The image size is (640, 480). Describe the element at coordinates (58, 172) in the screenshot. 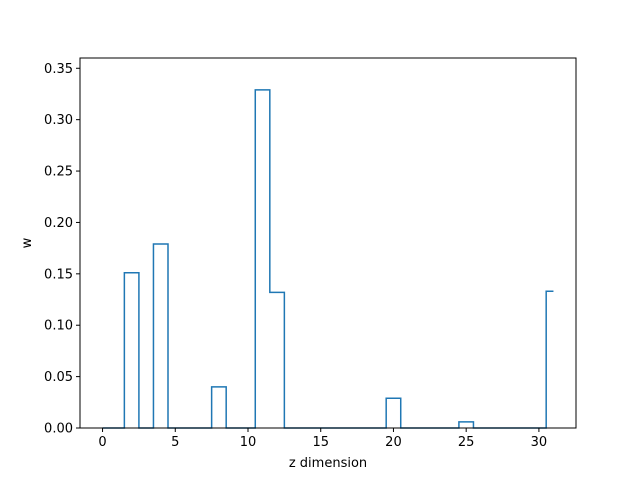

I see `y-tick-label: 0.25` at that location.